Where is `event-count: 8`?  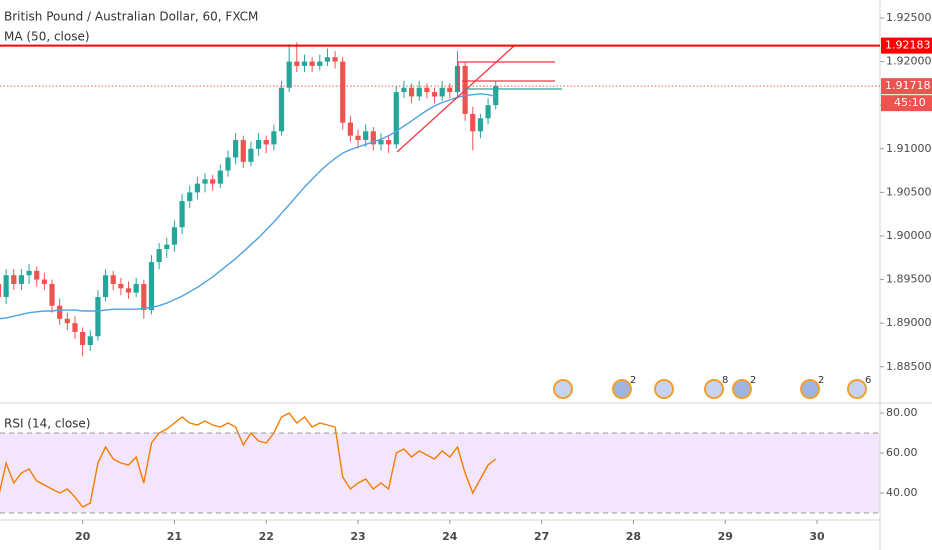 event-count: 8 is located at coordinates (725, 380).